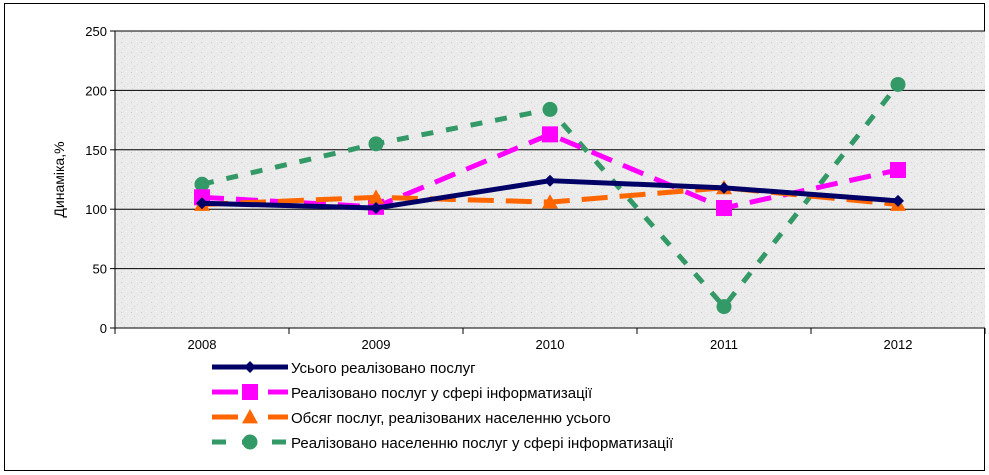 The width and height of the screenshot is (989, 475). Describe the element at coordinates (103, 328) in the screenshot. I see `y-tick-label: 0` at that location.